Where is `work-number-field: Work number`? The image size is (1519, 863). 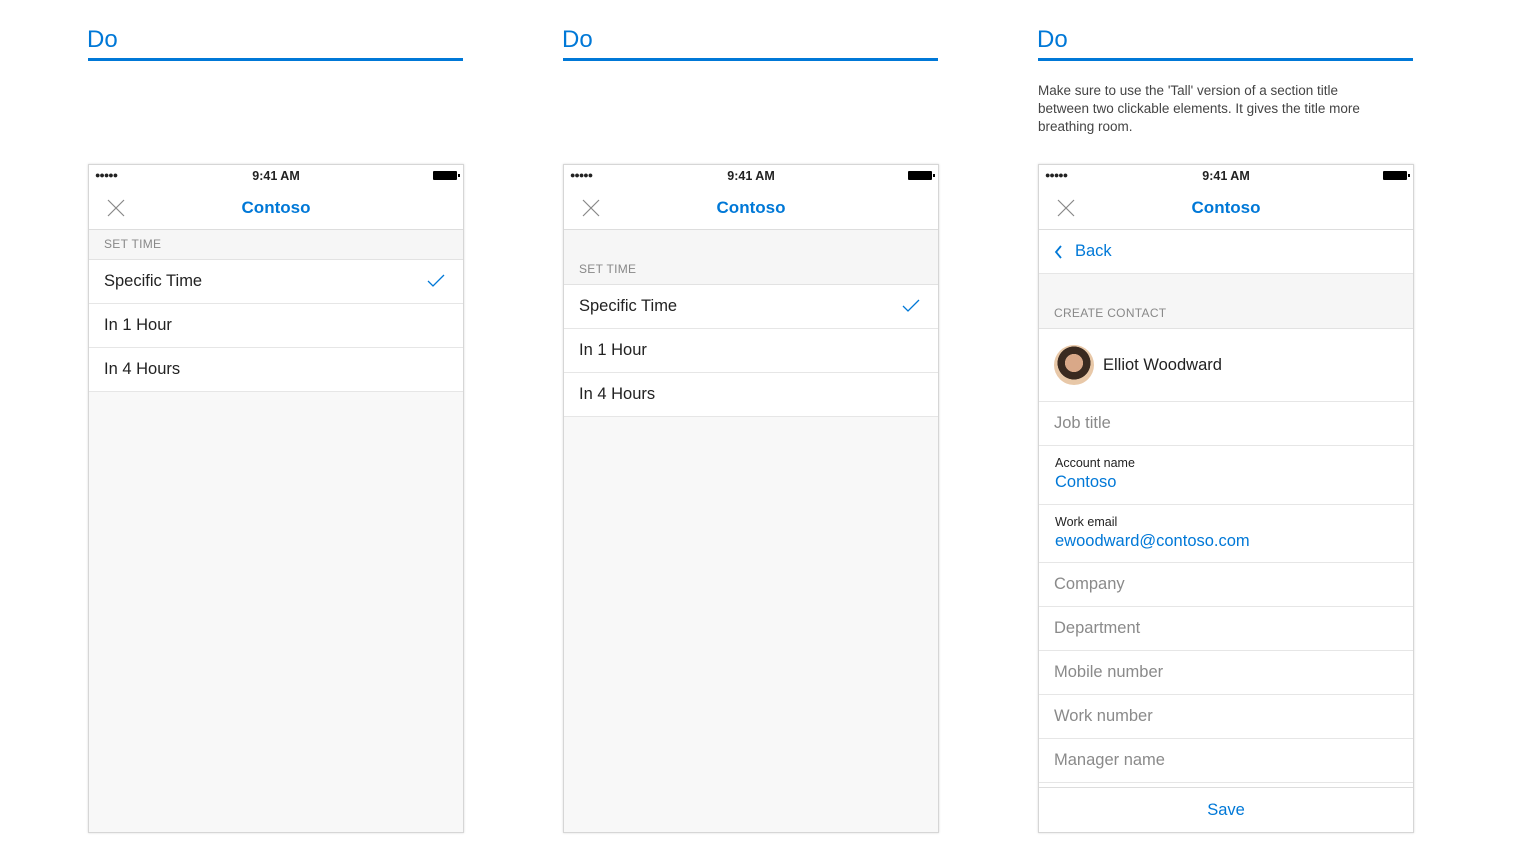 work-number-field: Work number is located at coordinates (1226, 717).